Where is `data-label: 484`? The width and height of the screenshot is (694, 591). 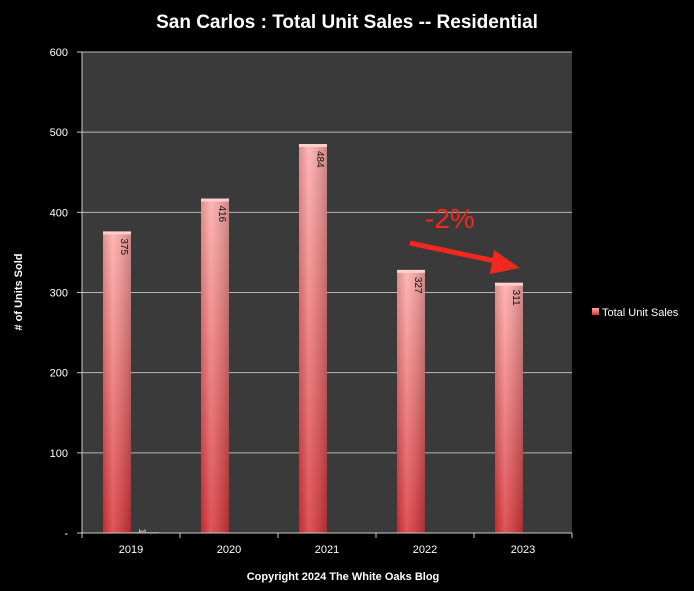 data-label: 484 is located at coordinates (319, 159).